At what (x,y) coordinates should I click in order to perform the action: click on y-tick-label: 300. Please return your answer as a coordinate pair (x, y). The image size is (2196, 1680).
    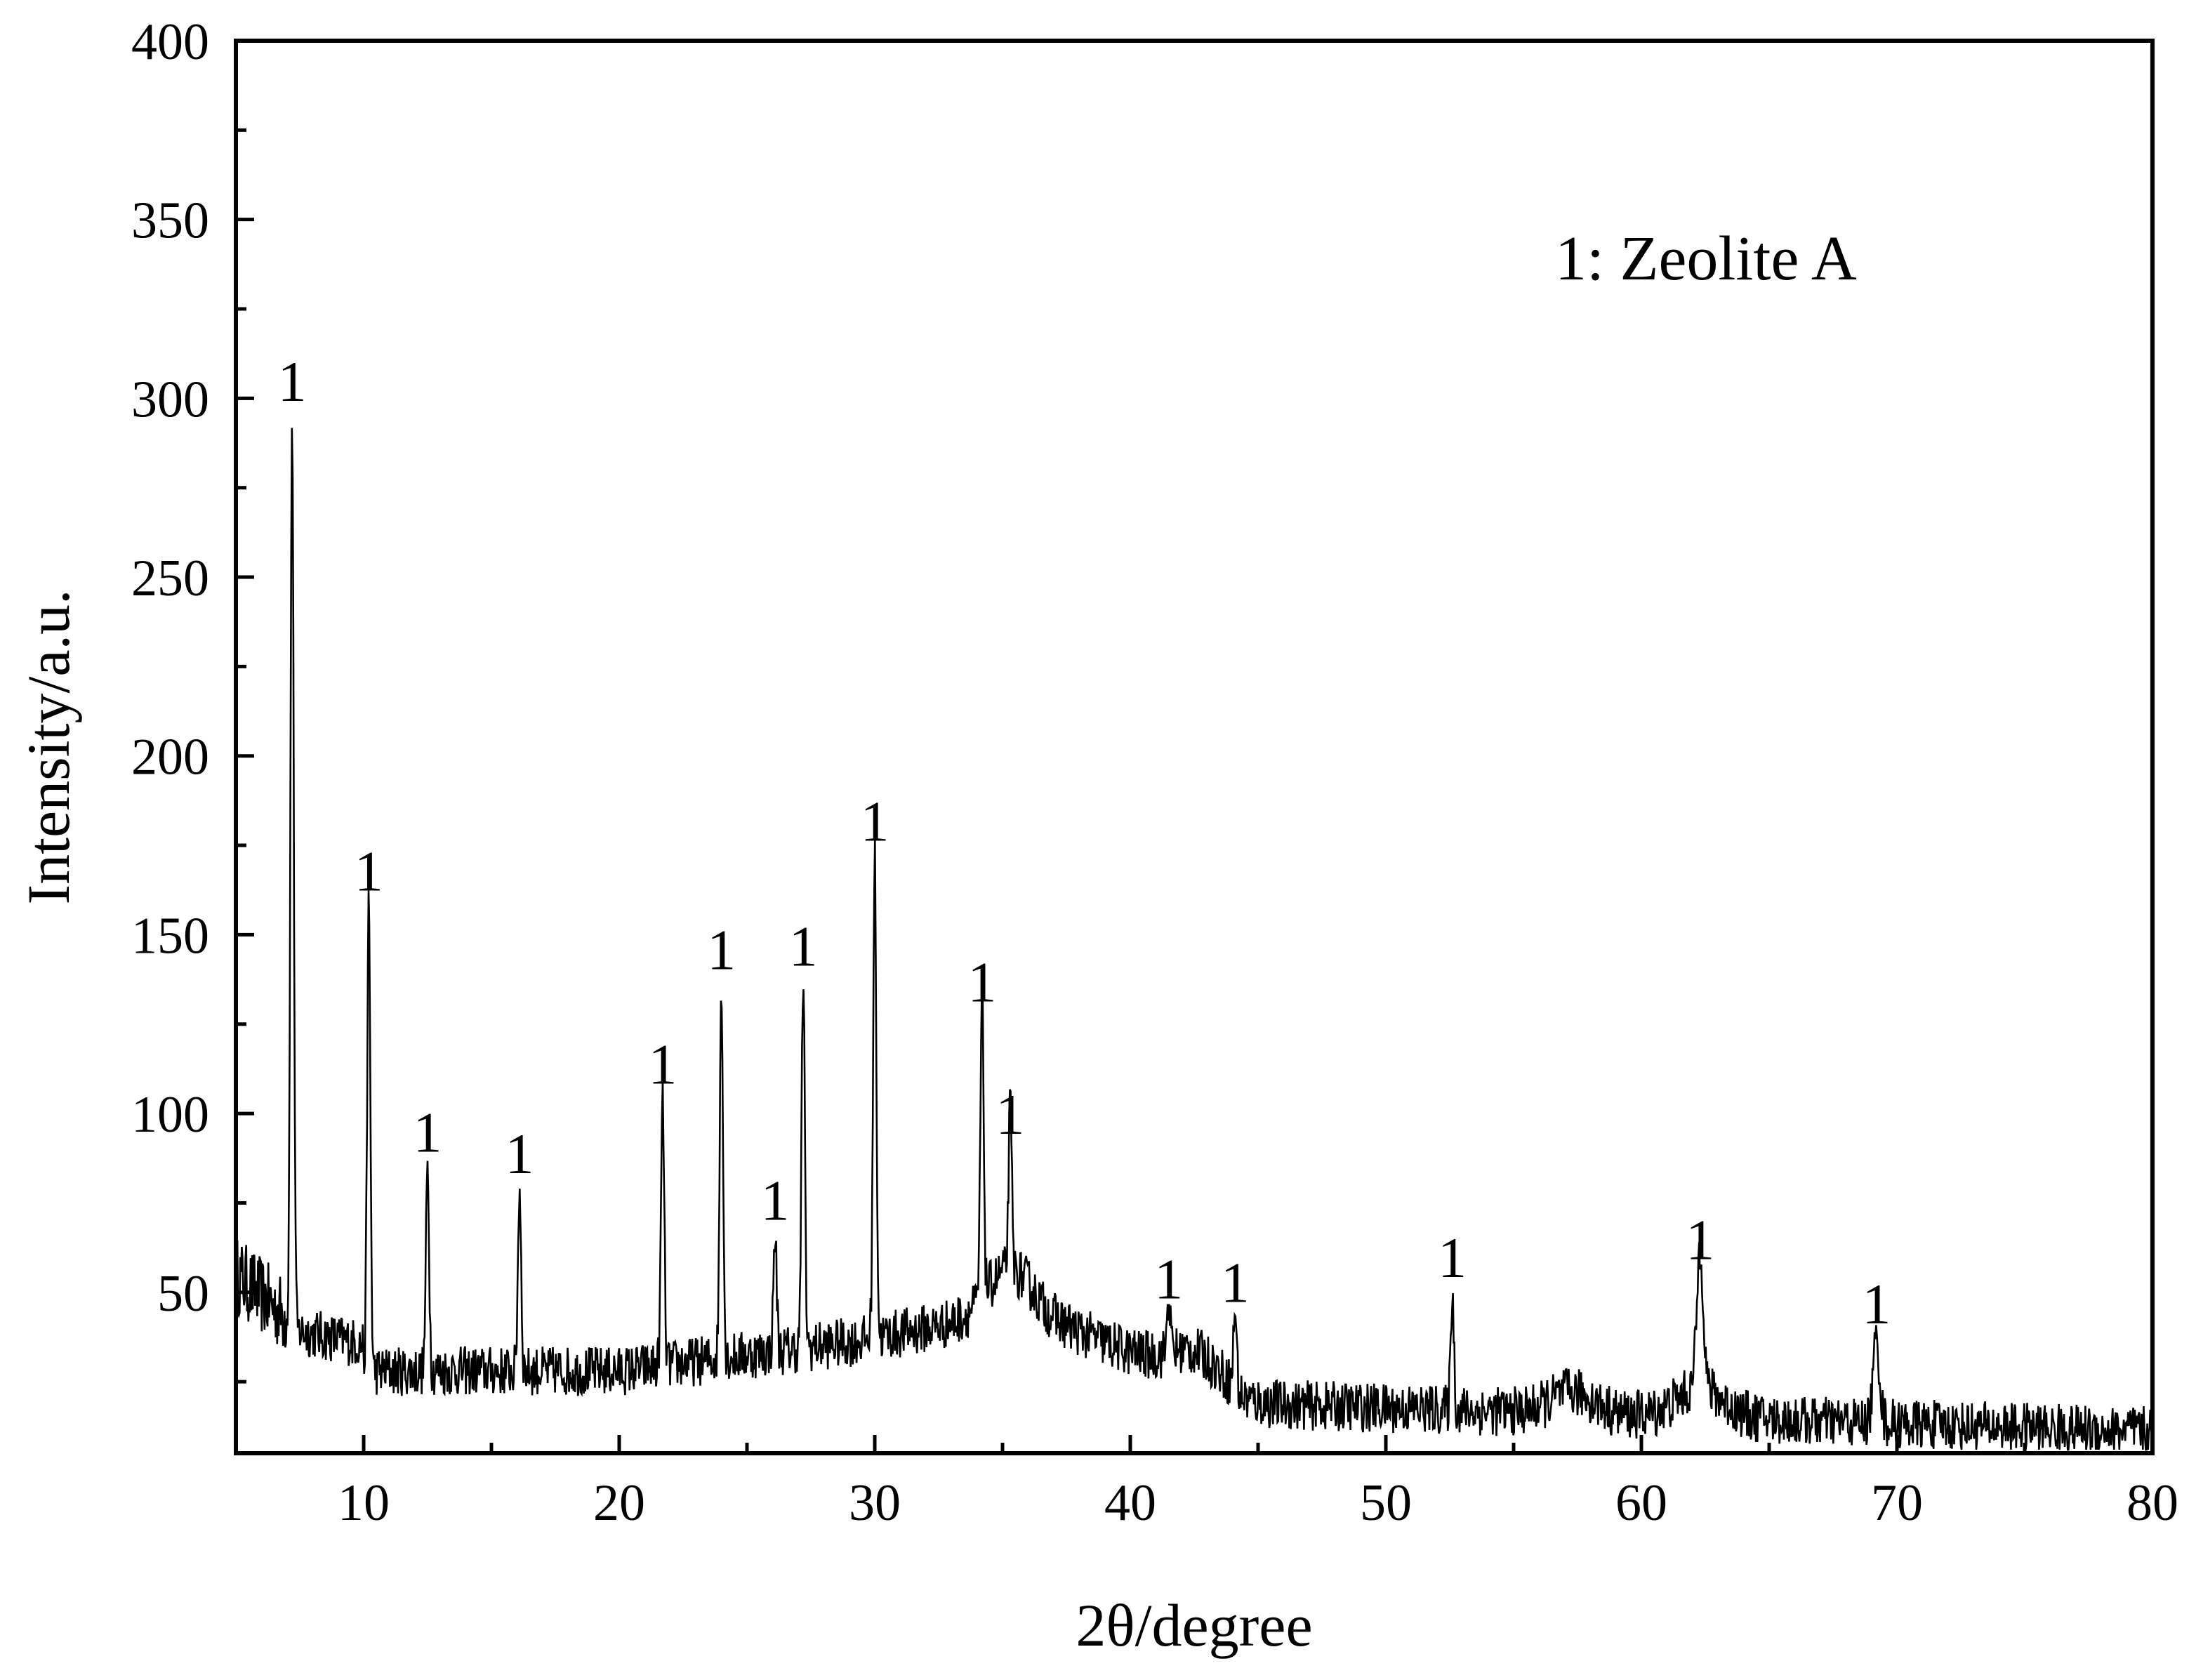
    Looking at the image, I should click on (170, 400).